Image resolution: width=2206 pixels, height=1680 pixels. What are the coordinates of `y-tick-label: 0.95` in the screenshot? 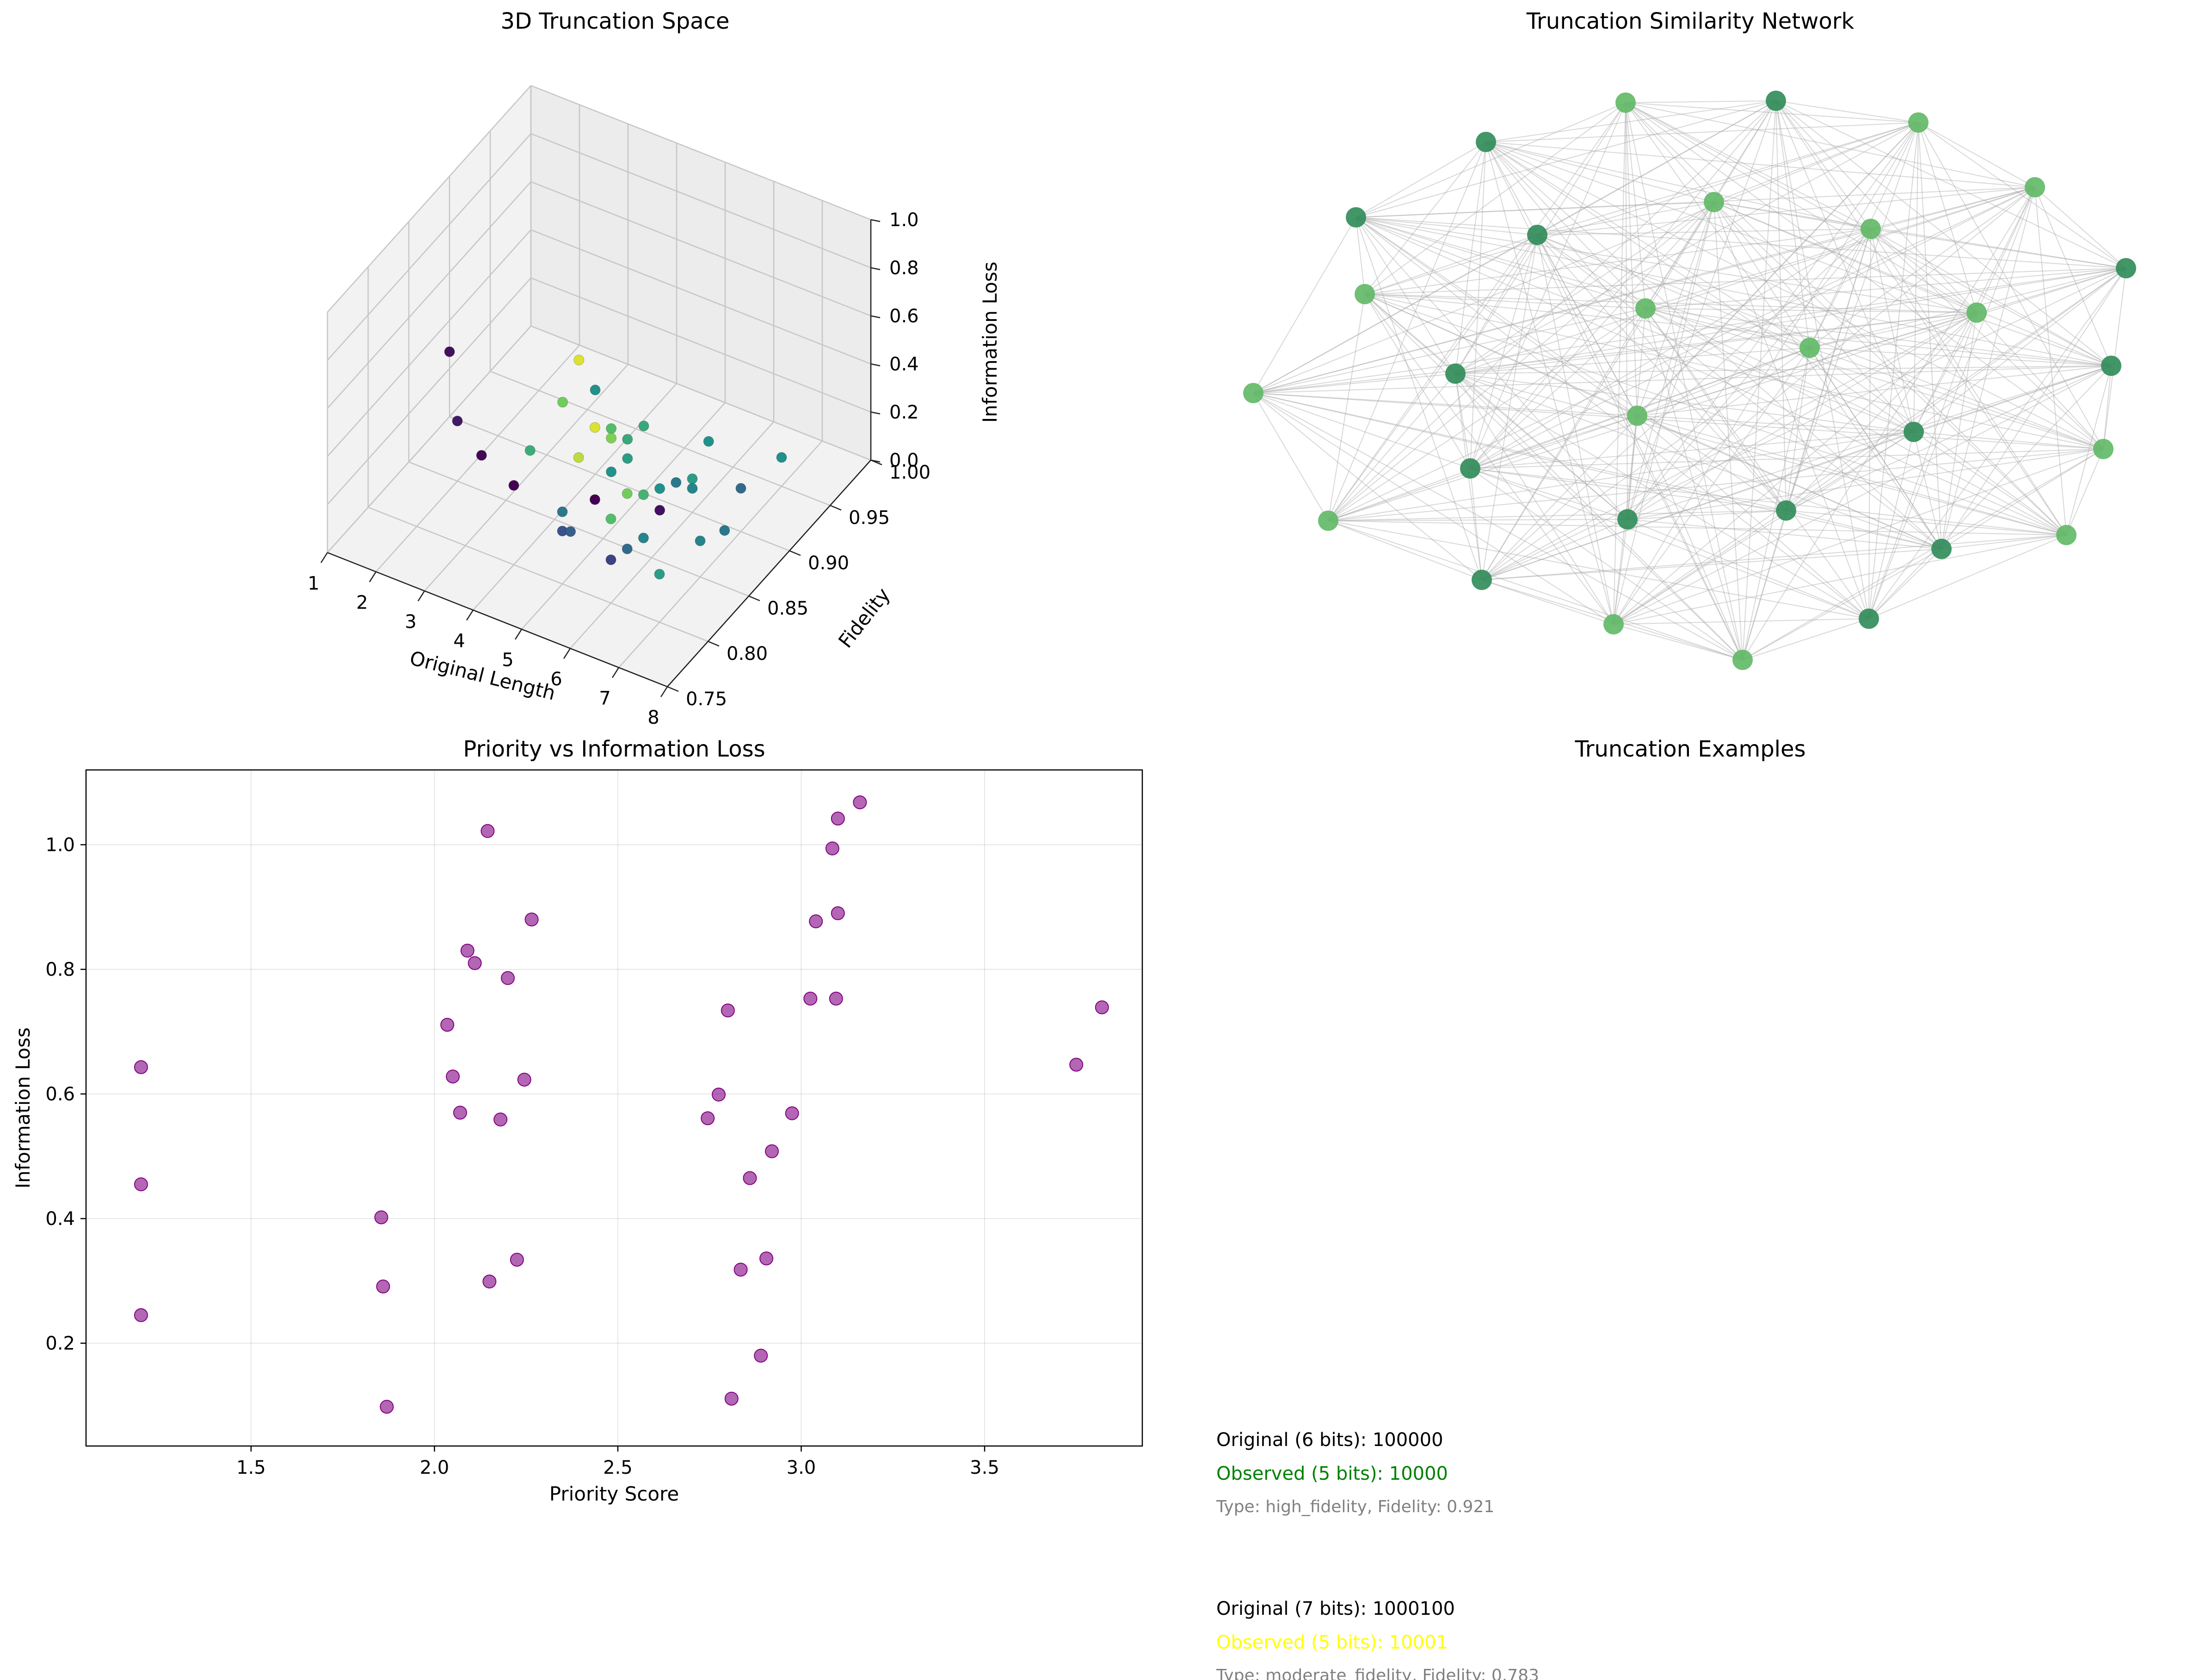 It's located at (869, 518).